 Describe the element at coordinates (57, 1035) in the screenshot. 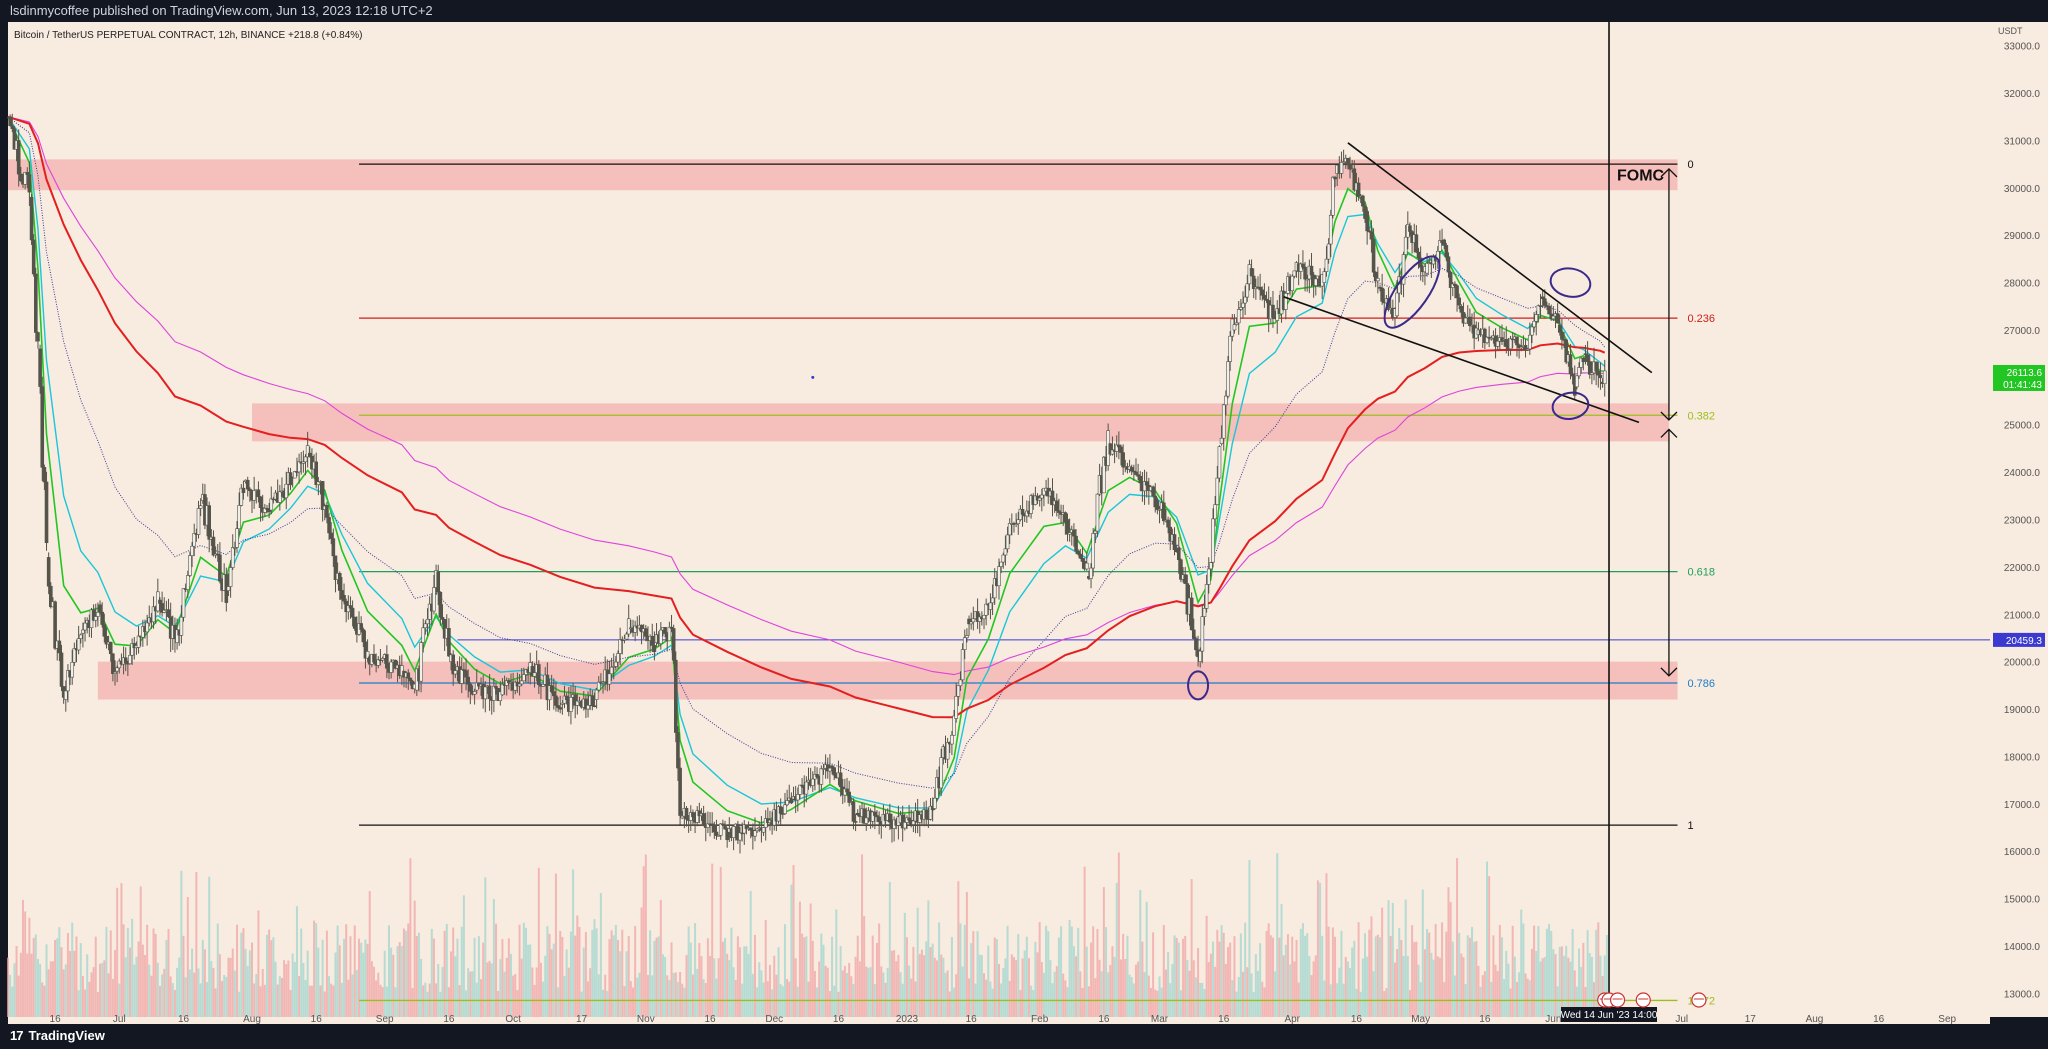

I see `tradingview-logo: 17 TradingView` at that location.